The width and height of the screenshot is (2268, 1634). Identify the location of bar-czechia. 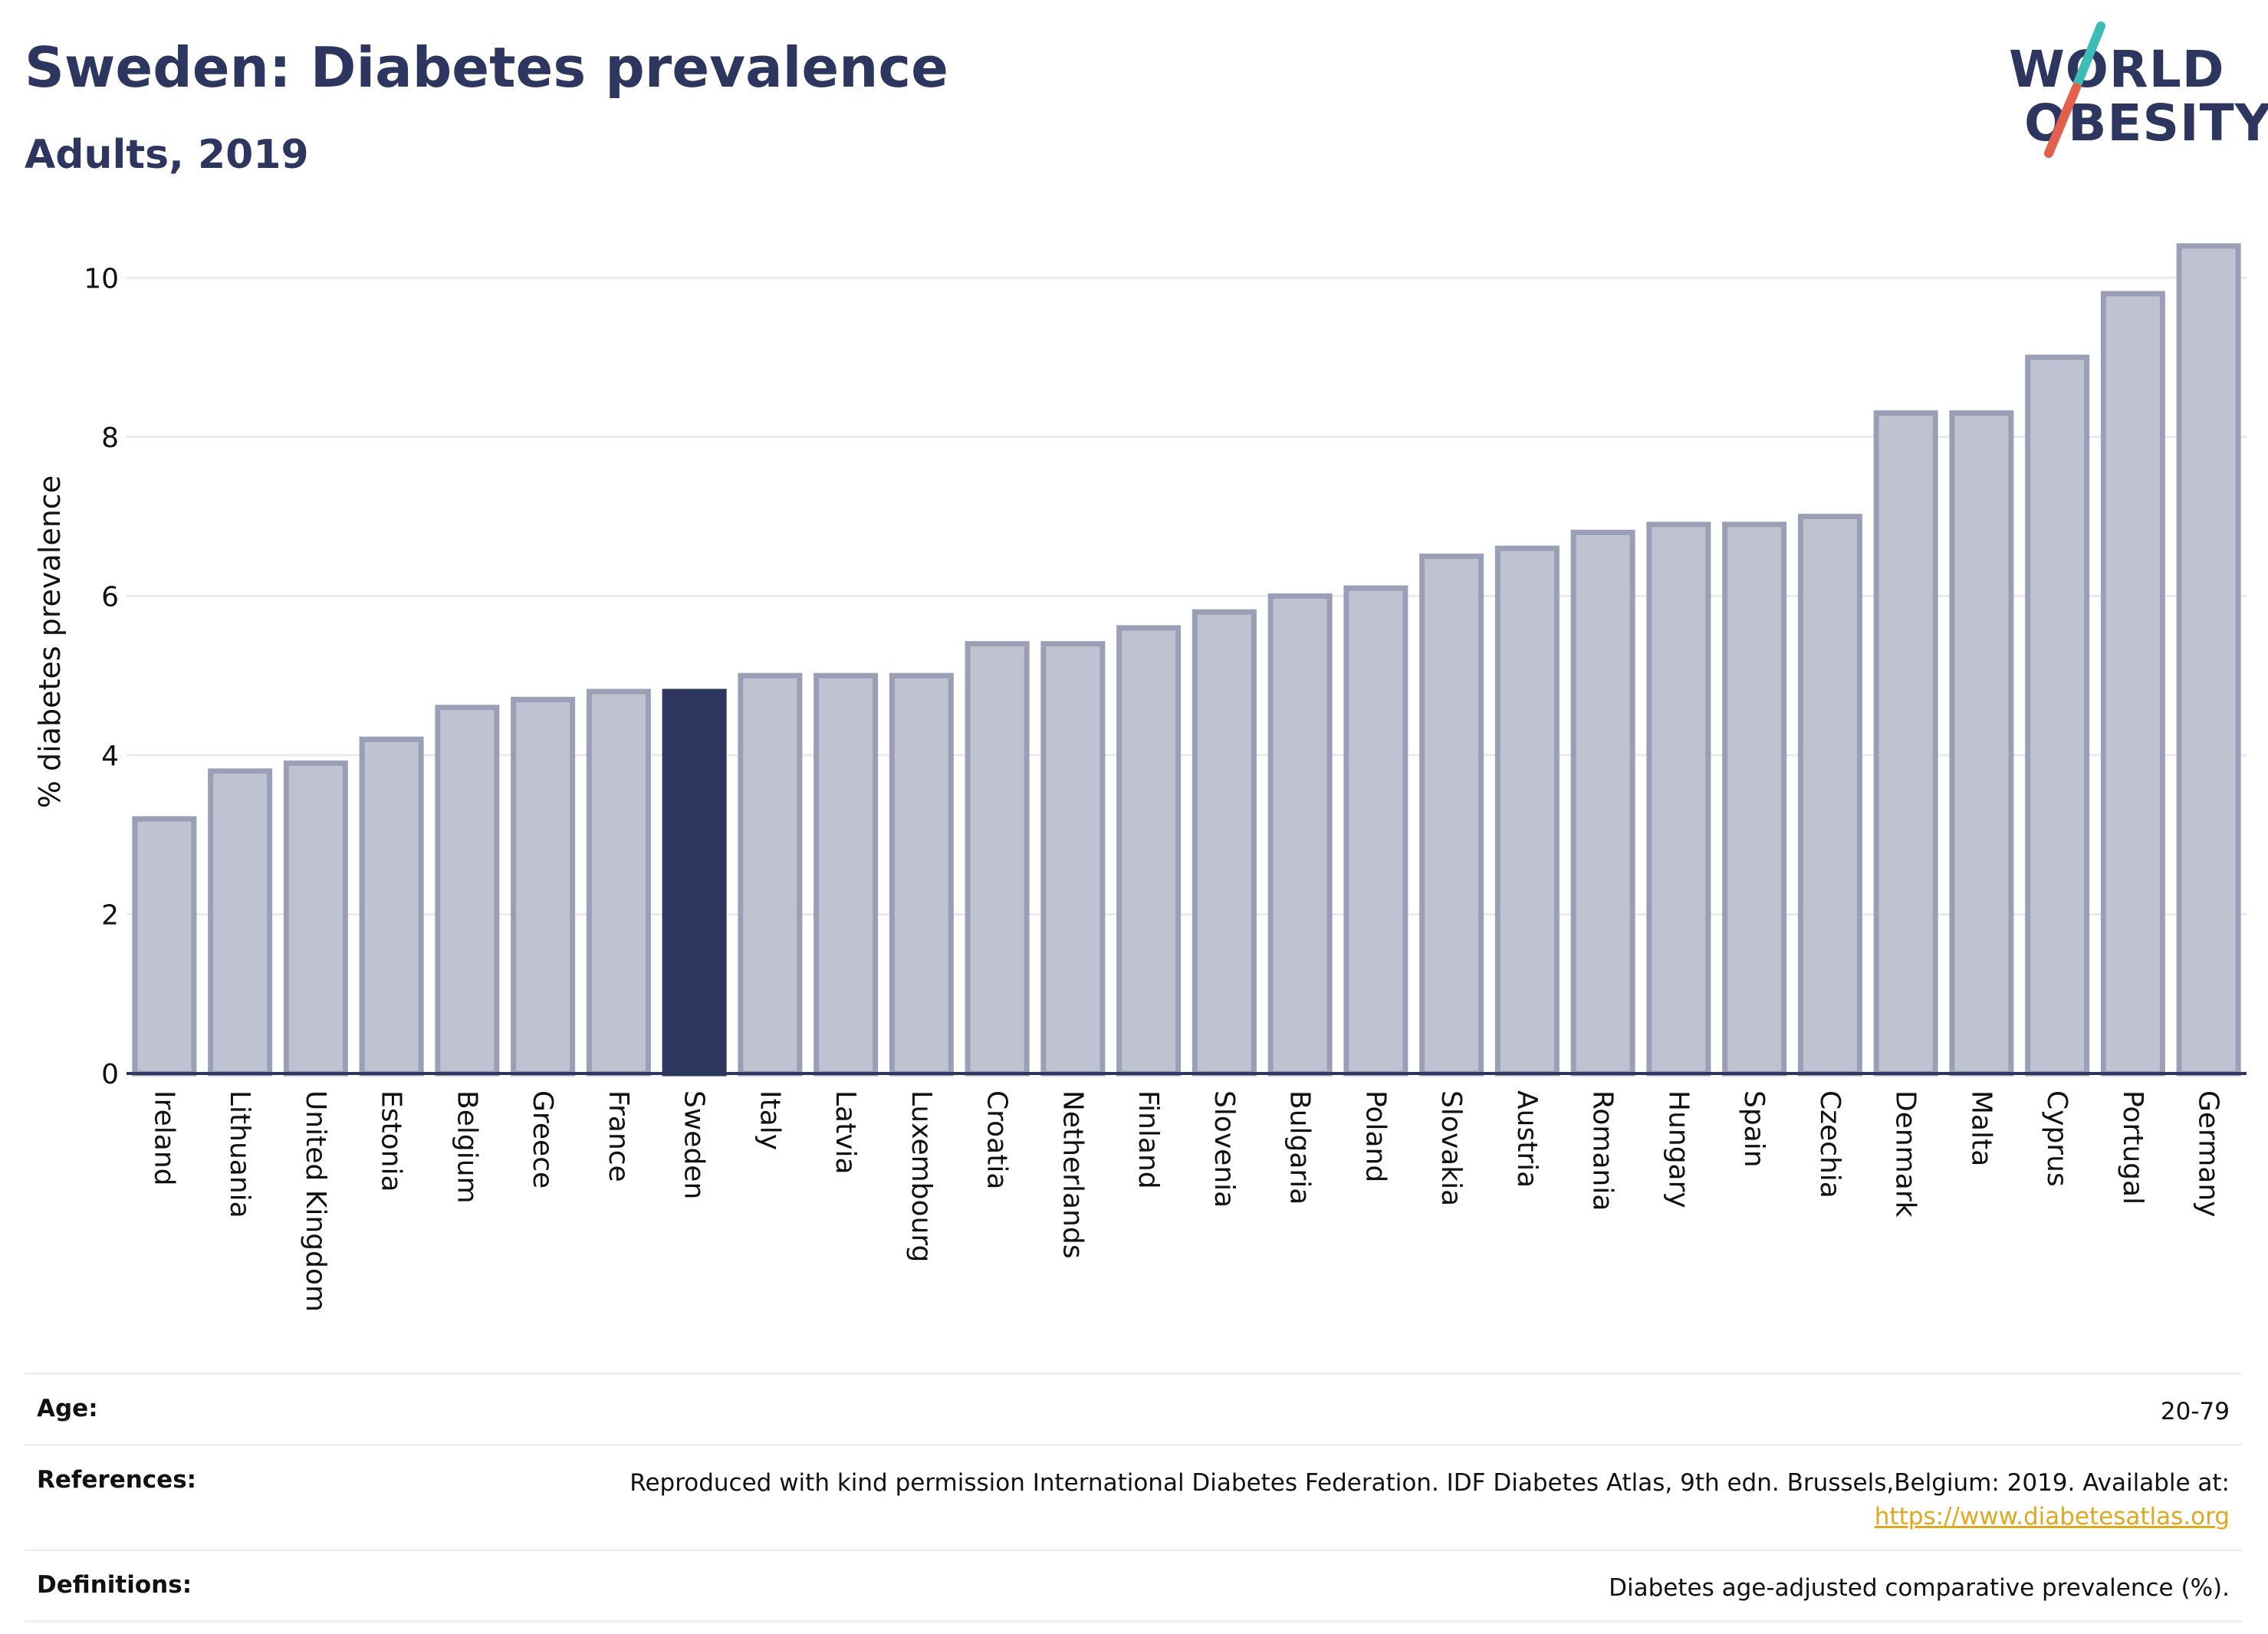
(1829, 796).